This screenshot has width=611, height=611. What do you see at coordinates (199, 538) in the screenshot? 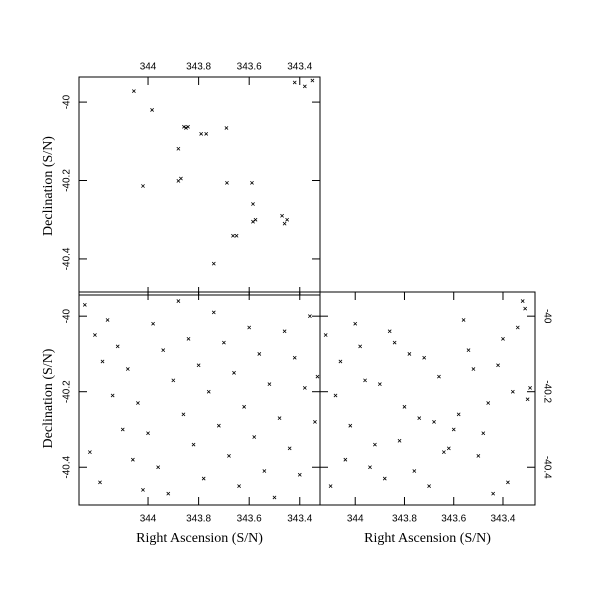
I see `x-axis-label: Right Ascension (S/N)` at bounding box center [199, 538].